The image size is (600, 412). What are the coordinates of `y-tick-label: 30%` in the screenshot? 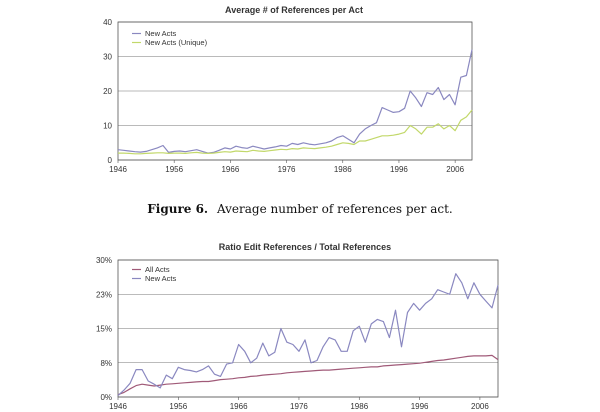 It's located at (104, 260).